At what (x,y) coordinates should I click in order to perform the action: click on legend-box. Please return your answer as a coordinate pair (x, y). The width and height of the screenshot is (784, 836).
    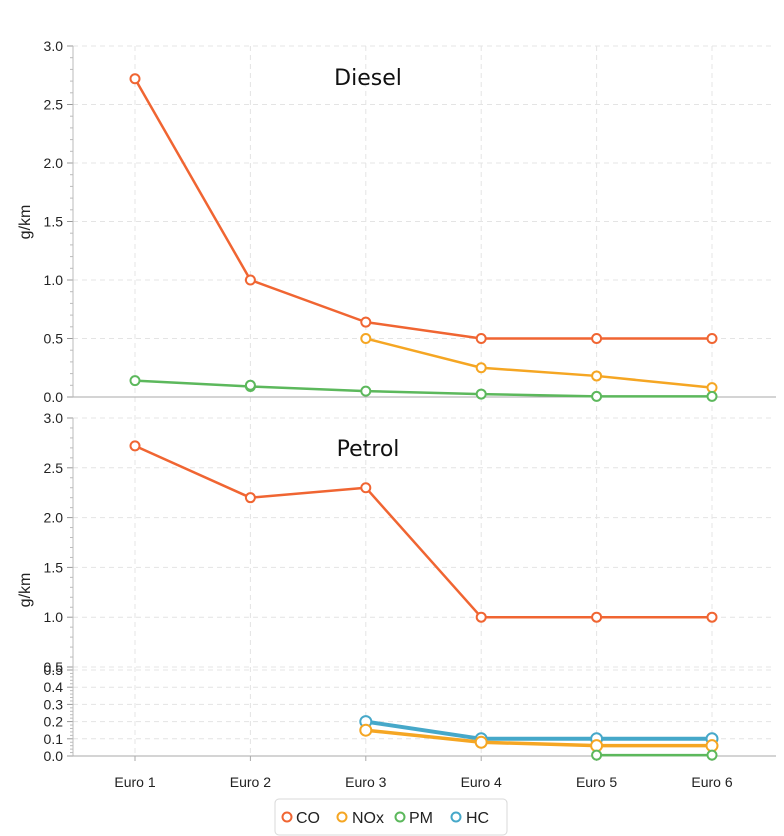
    Looking at the image, I should click on (391, 817).